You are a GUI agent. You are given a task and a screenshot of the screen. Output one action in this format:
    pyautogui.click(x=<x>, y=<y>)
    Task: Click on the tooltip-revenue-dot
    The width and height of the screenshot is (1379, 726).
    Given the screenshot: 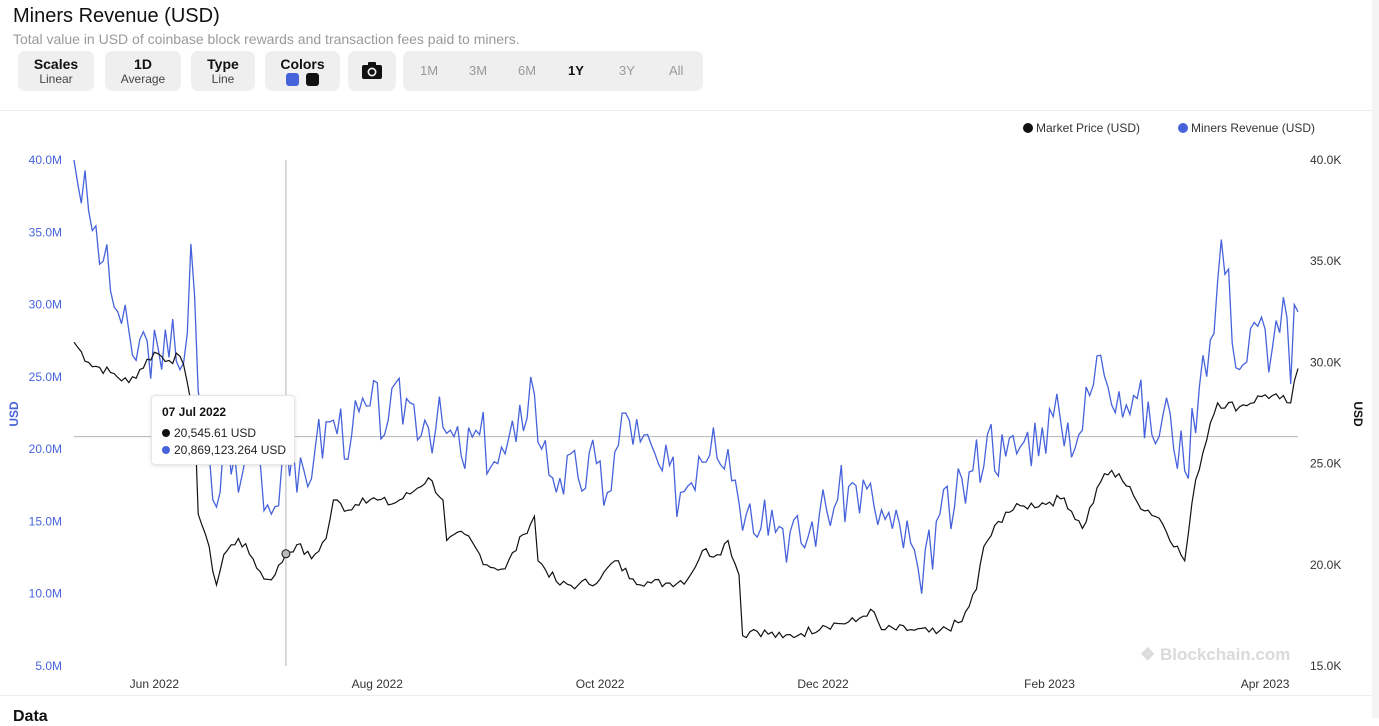 What is the action you would take?
    pyautogui.click(x=166, y=450)
    